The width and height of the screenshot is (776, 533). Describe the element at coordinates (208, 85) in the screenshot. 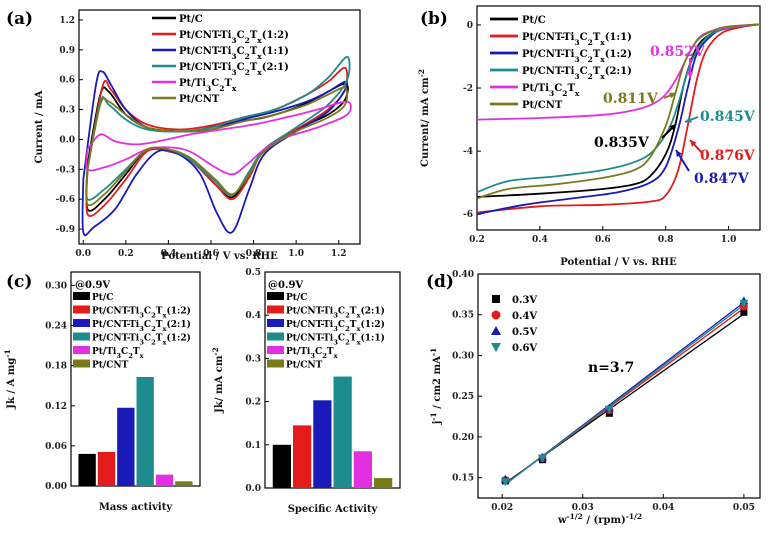

I see `panel-a-legend-label: Pt/Ti3C2Tx` at that location.